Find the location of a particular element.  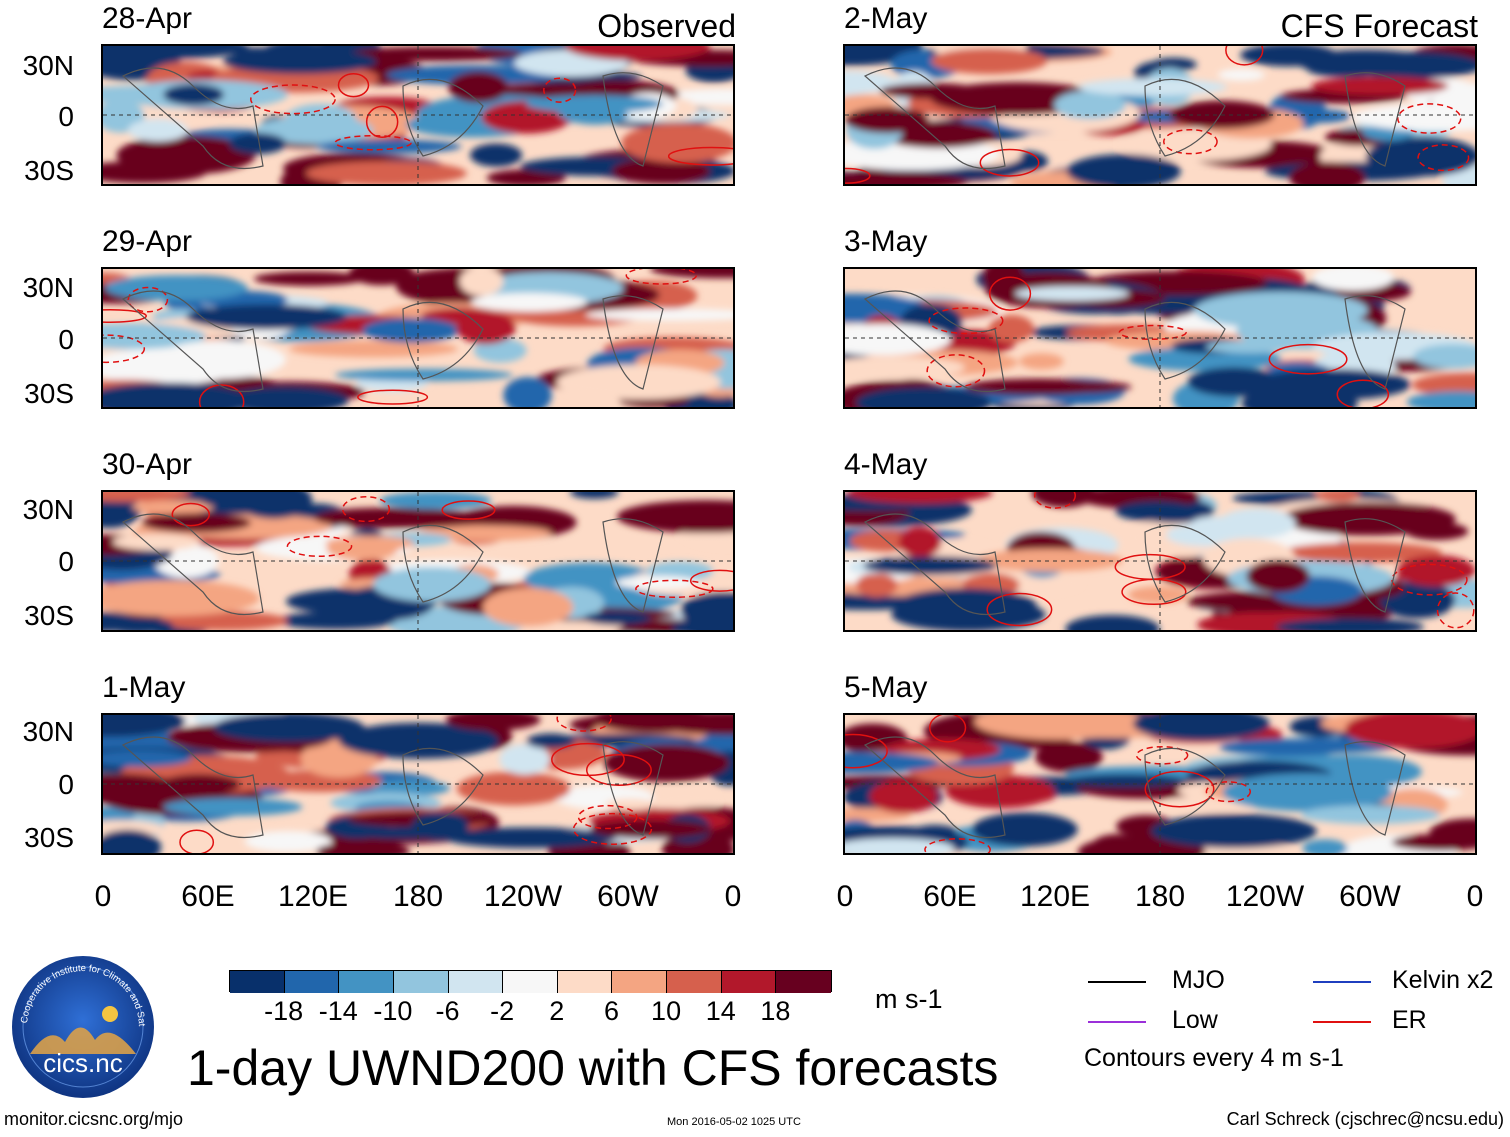

colorbar is located at coordinates (530, 981).